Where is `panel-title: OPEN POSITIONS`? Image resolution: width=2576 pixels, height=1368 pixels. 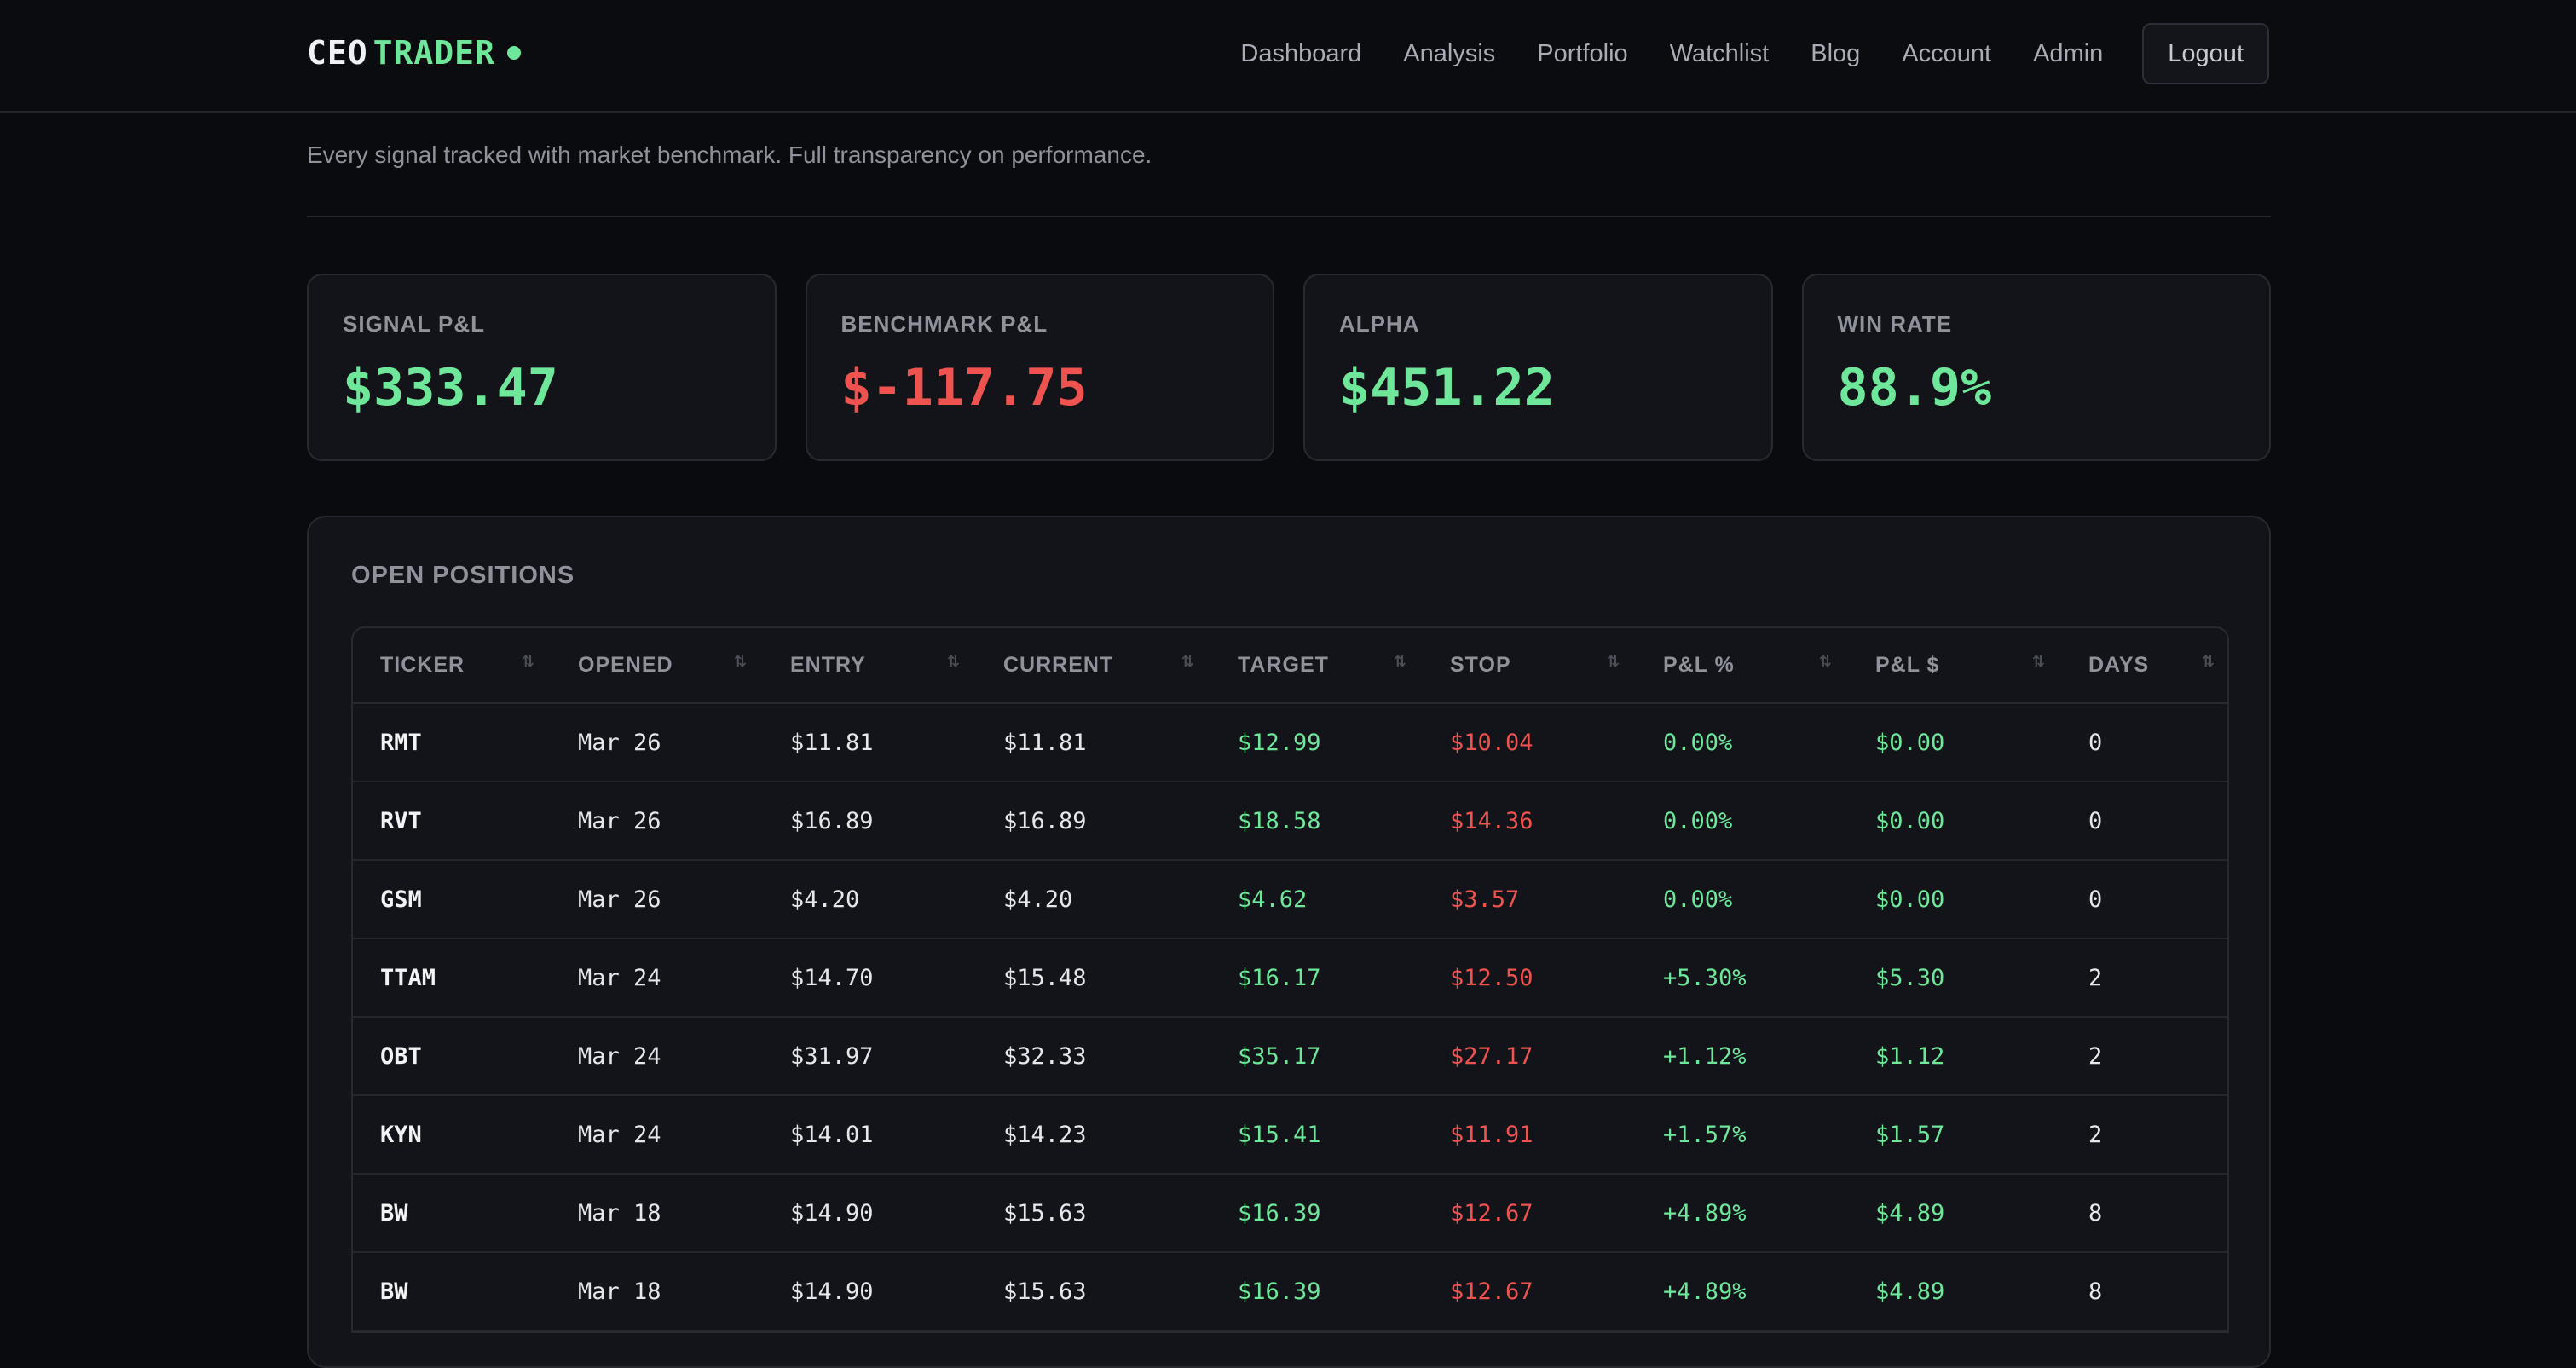
panel-title: OPEN POSITIONS is located at coordinates (463, 575).